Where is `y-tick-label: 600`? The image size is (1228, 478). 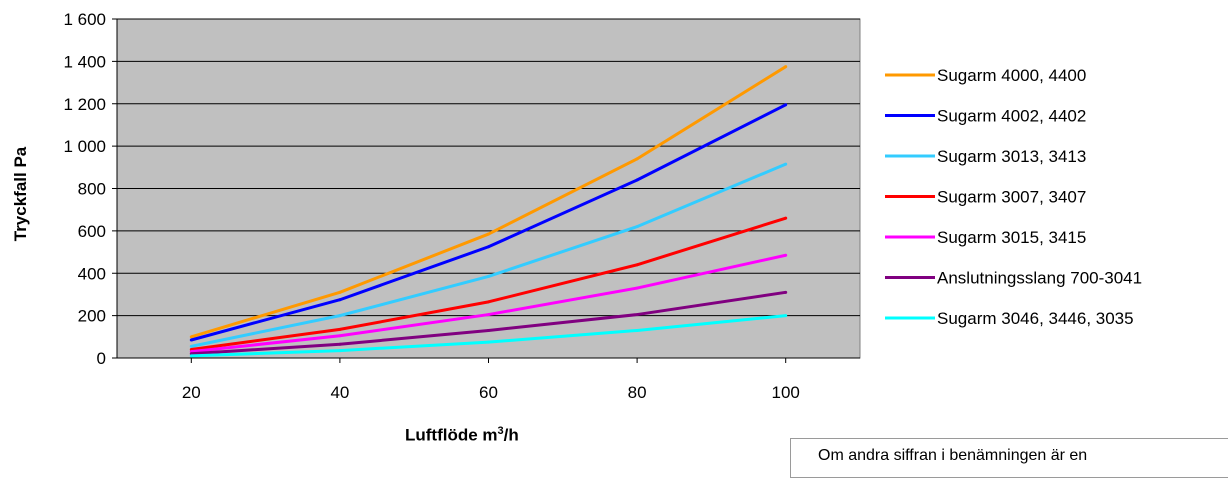
y-tick-label: 600 is located at coordinates (92, 231).